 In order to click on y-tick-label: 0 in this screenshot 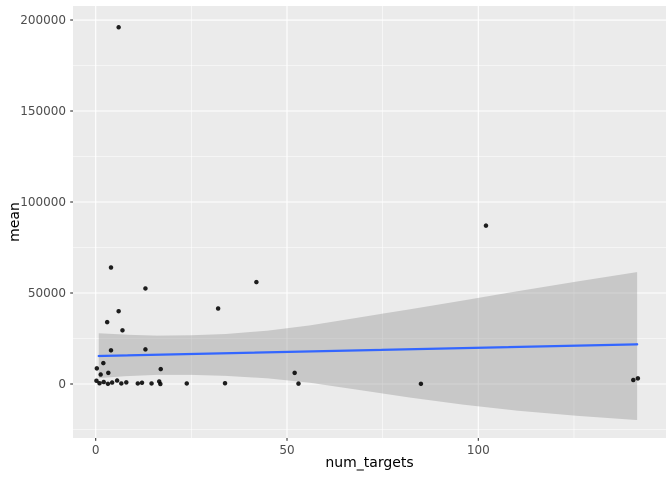, I will do `click(62, 384)`.